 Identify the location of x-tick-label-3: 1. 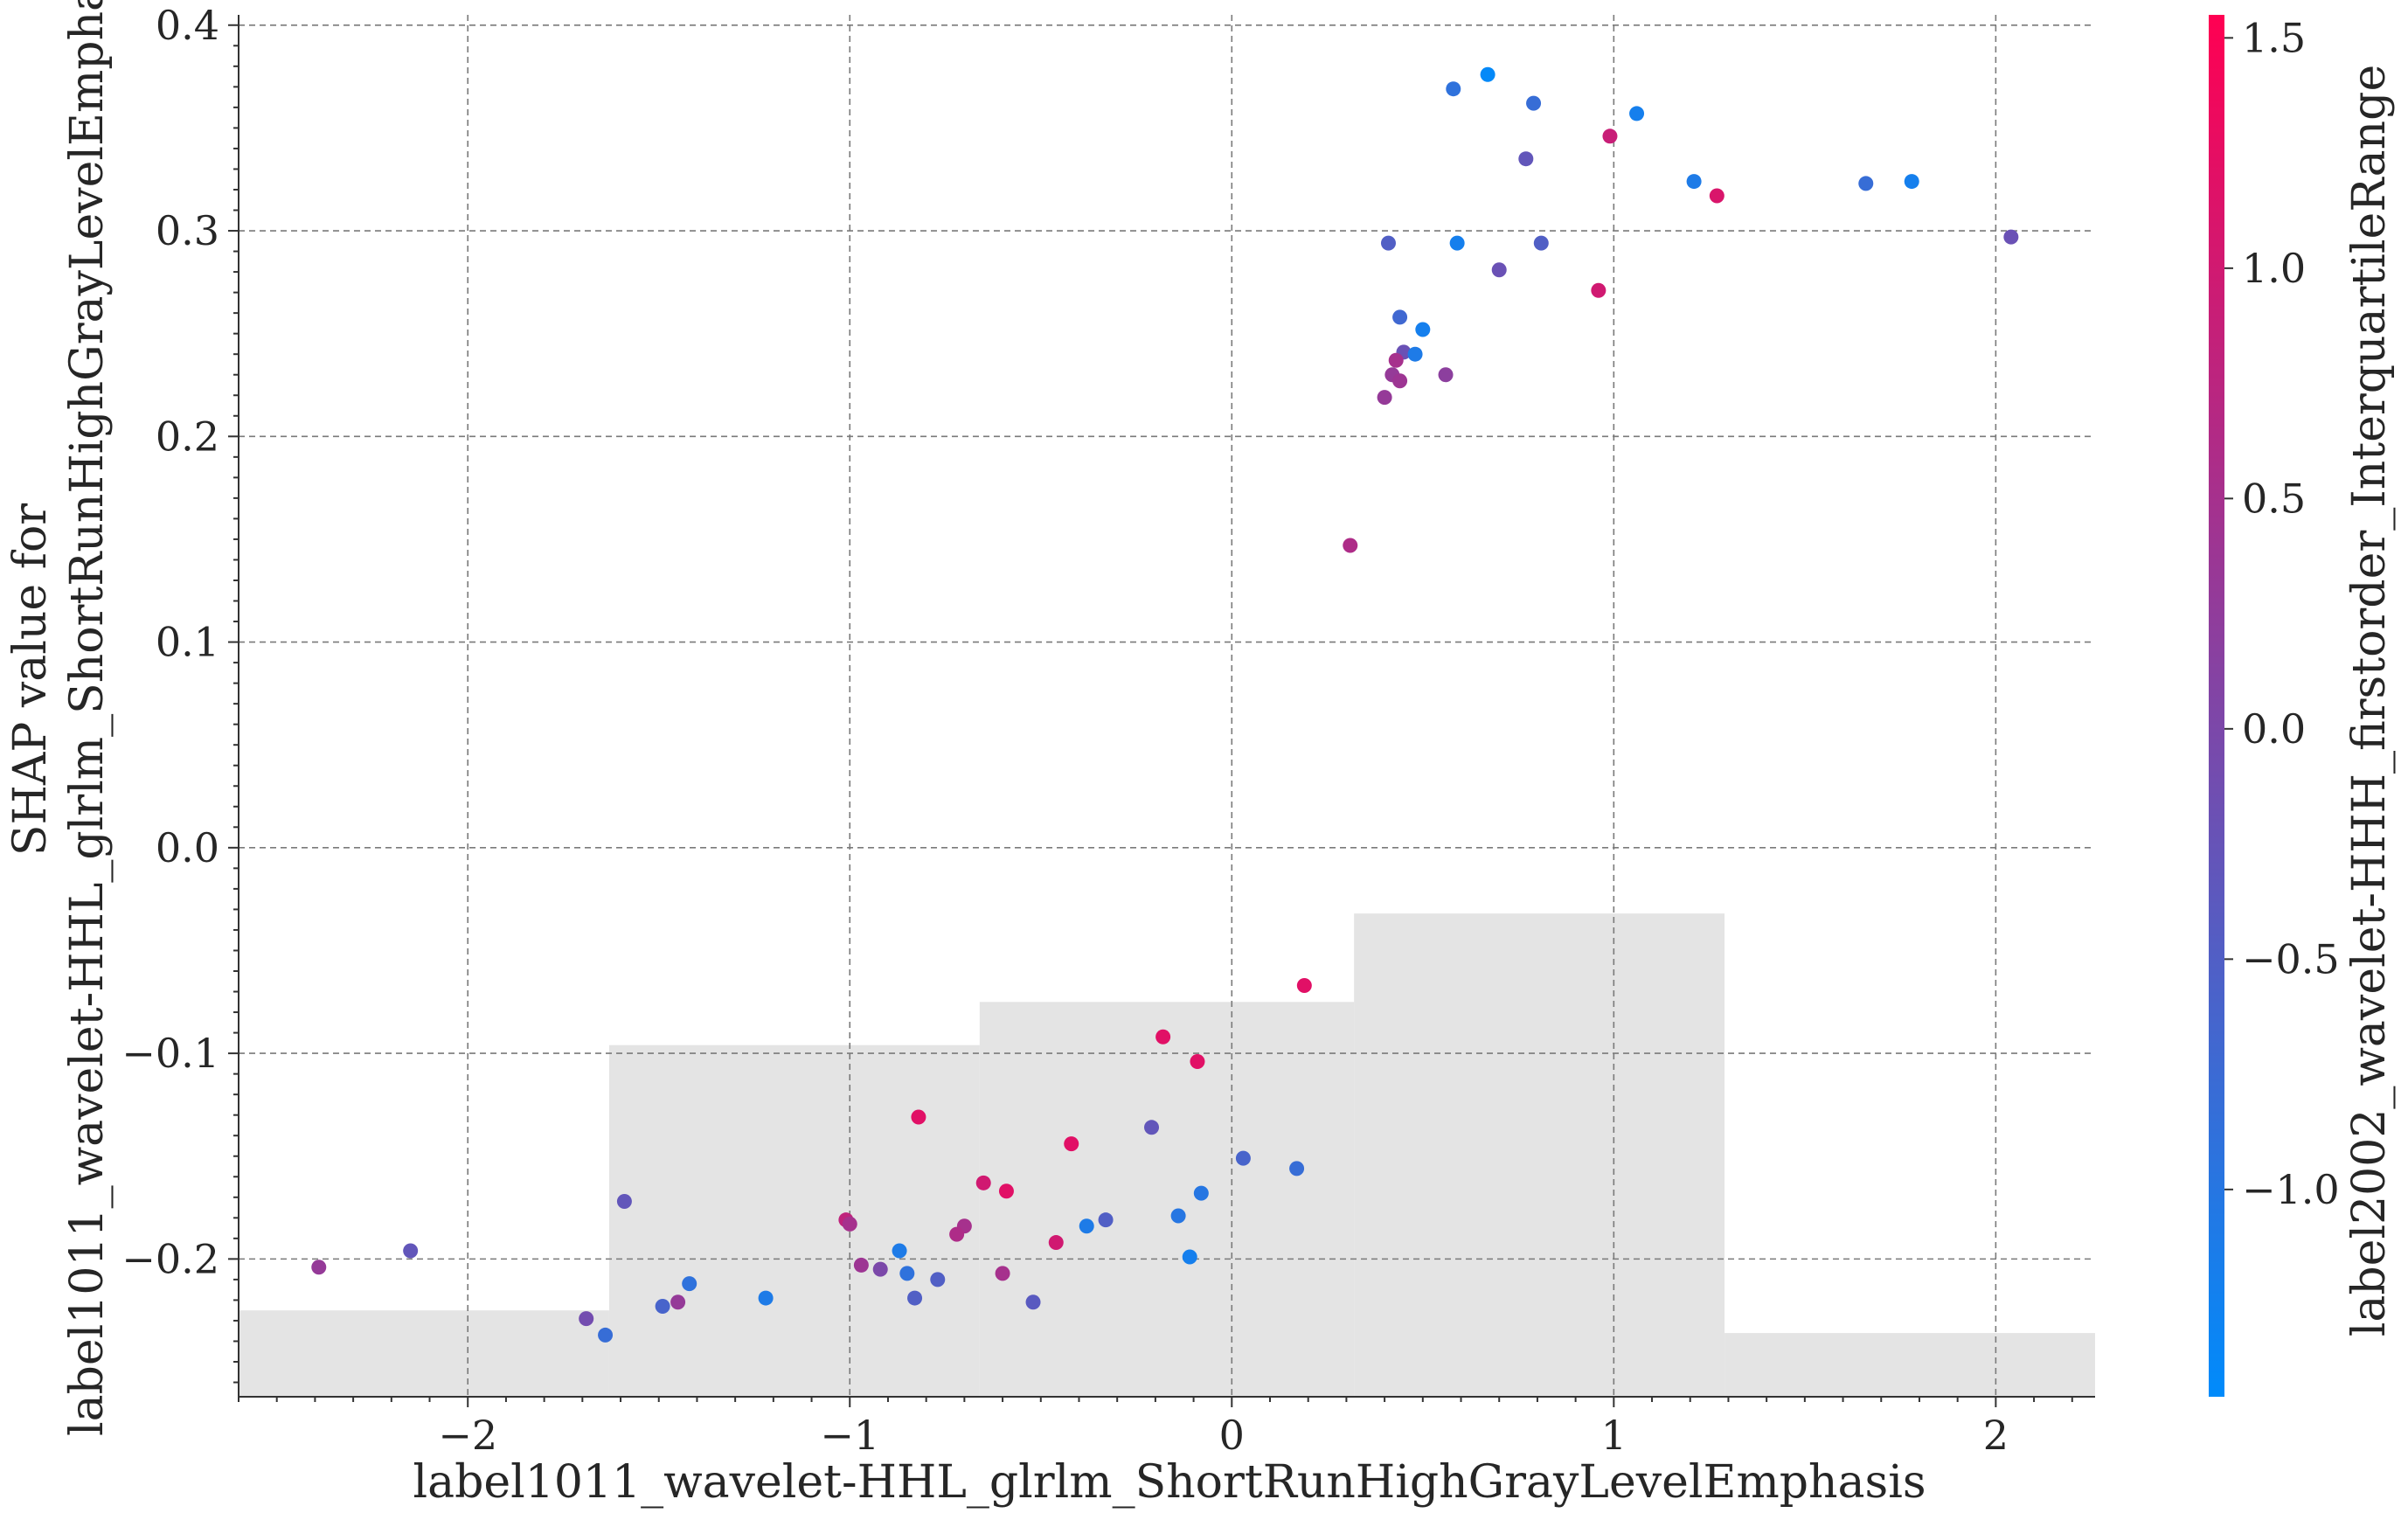
(1614, 1435).